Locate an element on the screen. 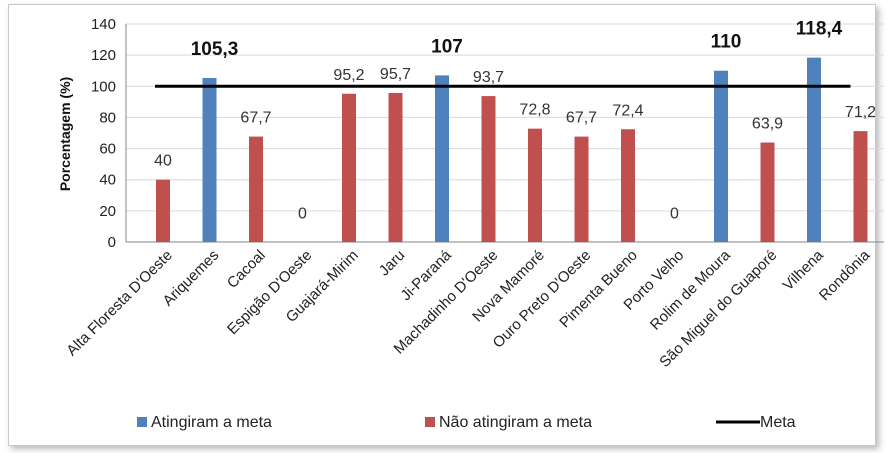  y-tick-label: 40 is located at coordinates (107, 180).